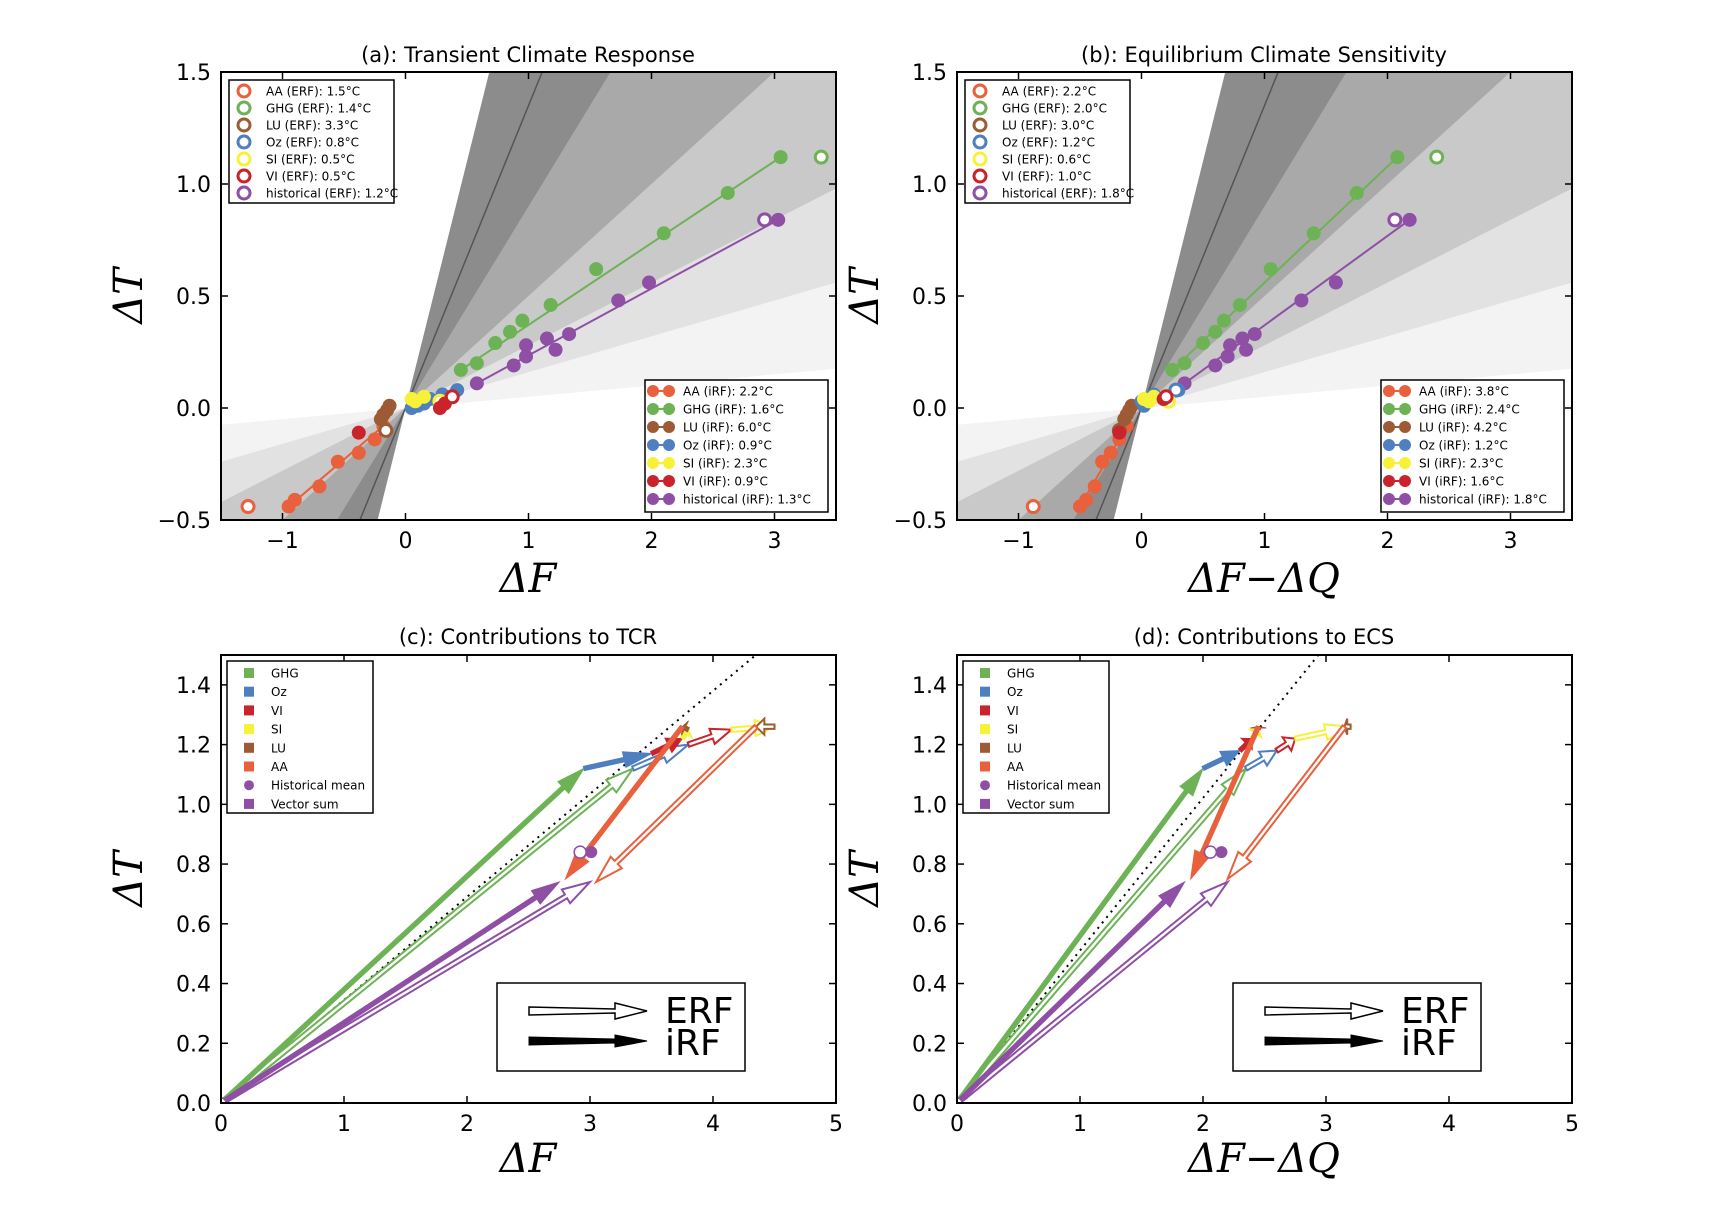  I want to click on p2-legend-label: GHG, so click(285, 674).